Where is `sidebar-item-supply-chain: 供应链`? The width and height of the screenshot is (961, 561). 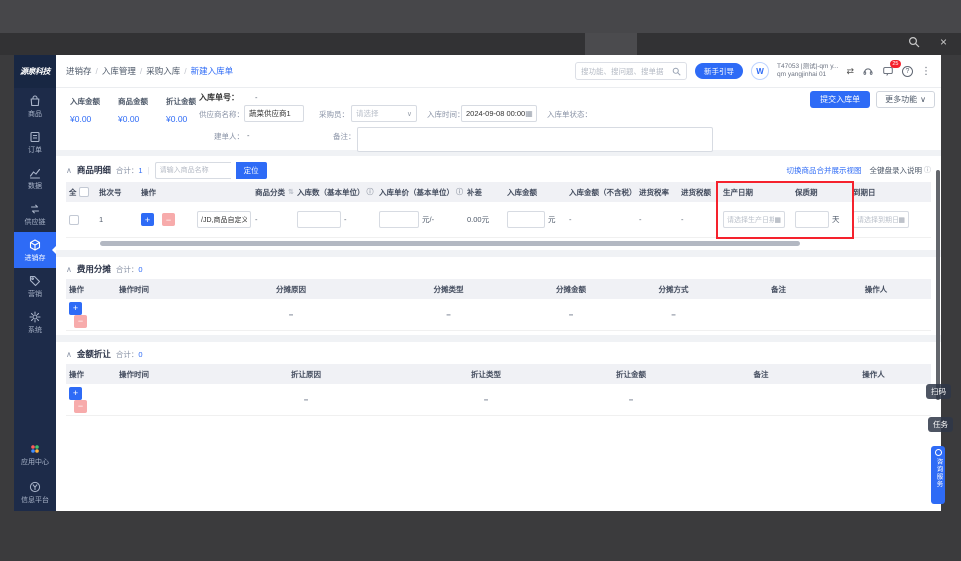 sidebar-item-supply-chain: 供应链 is located at coordinates (35, 214).